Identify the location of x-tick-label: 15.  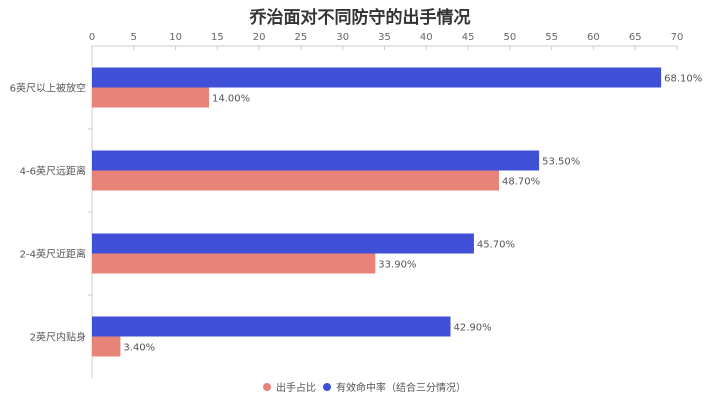
(217, 37).